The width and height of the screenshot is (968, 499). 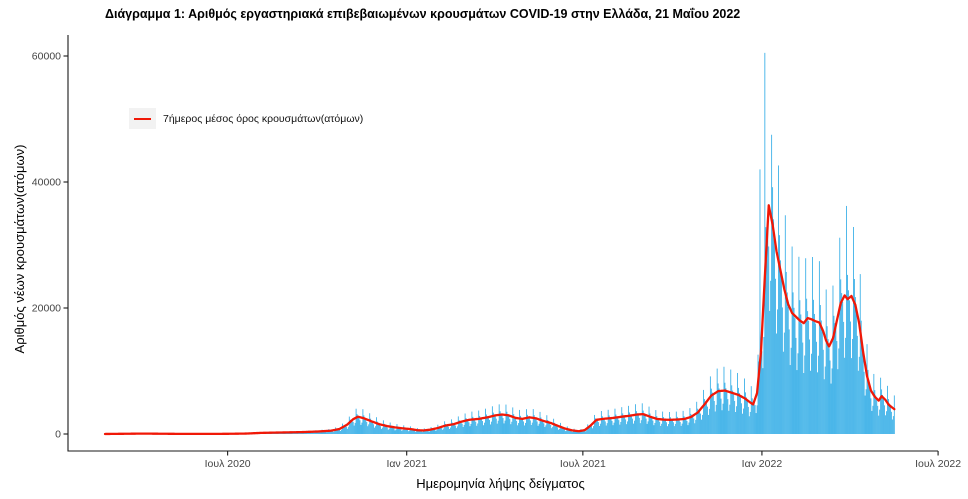 What do you see at coordinates (762, 464) in the screenshot?
I see `x-tick-label: Ιαν 2022` at bounding box center [762, 464].